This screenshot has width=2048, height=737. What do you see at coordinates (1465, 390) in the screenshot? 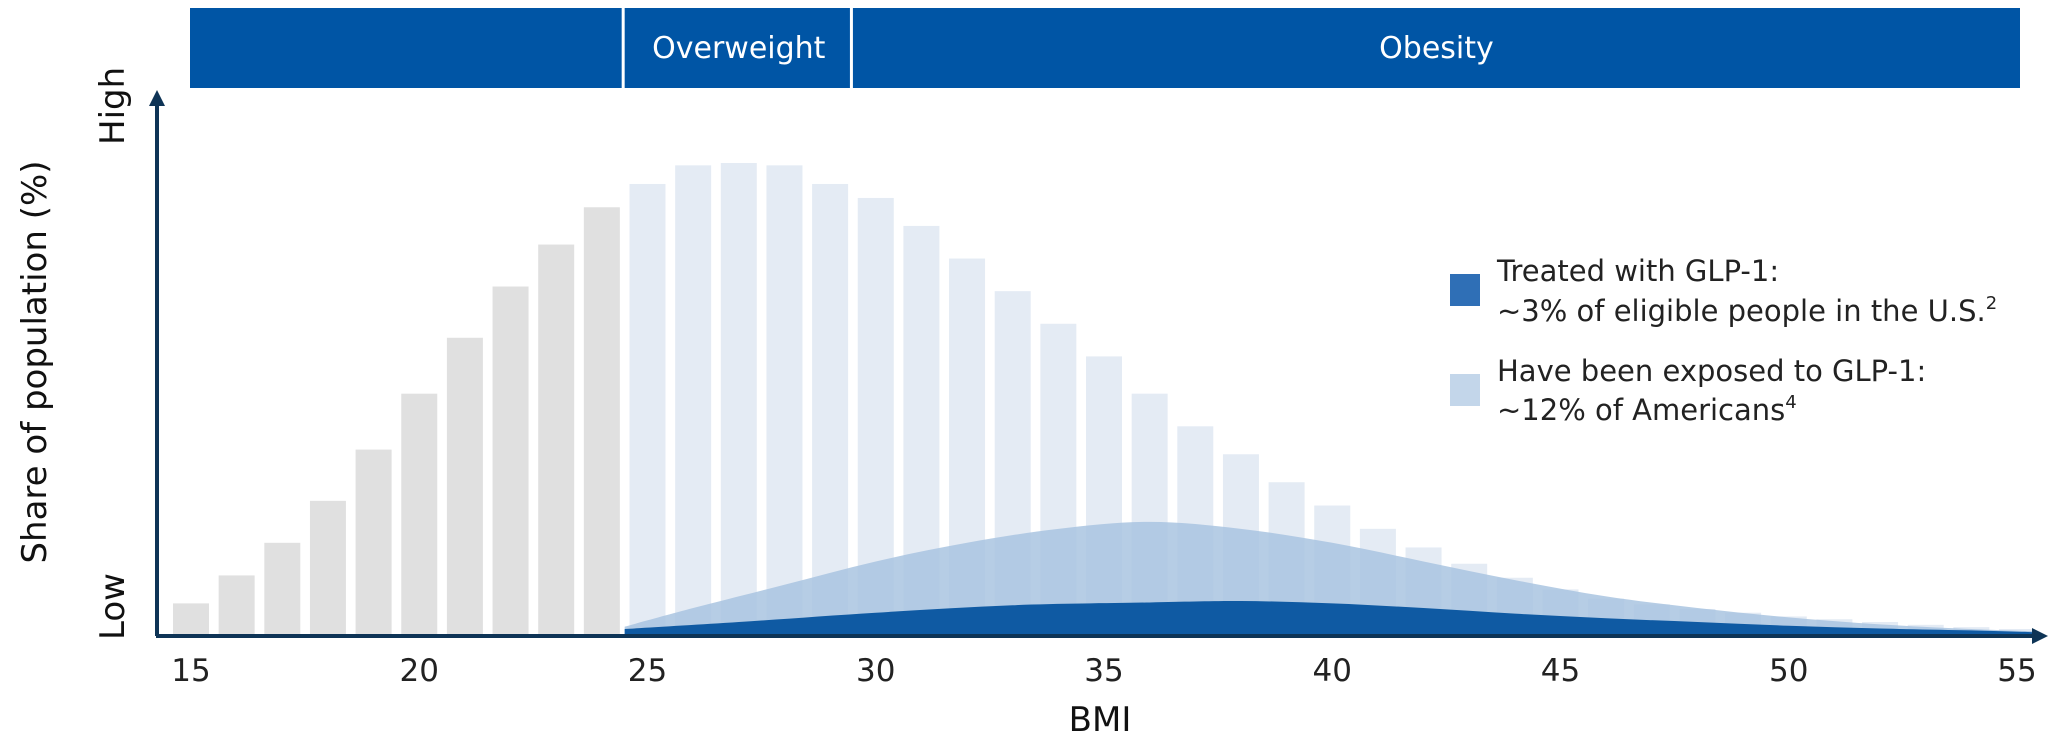
I see `legend-swatch-exposed` at bounding box center [1465, 390].